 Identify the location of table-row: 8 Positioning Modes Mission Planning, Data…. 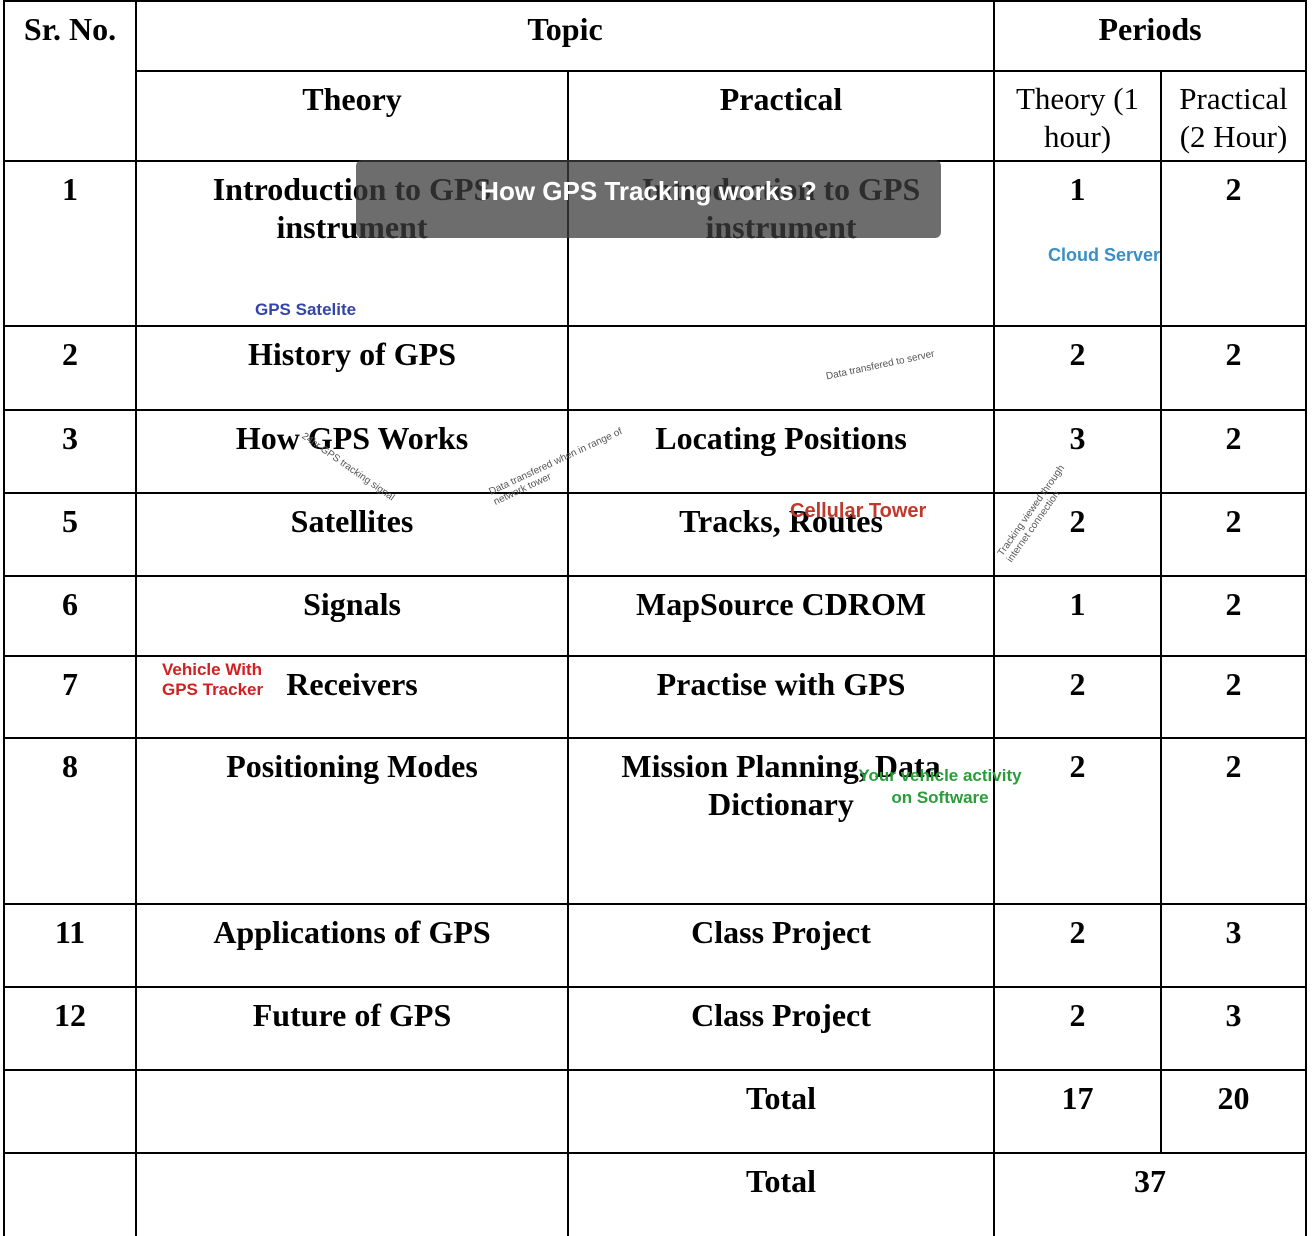
(655, 821).